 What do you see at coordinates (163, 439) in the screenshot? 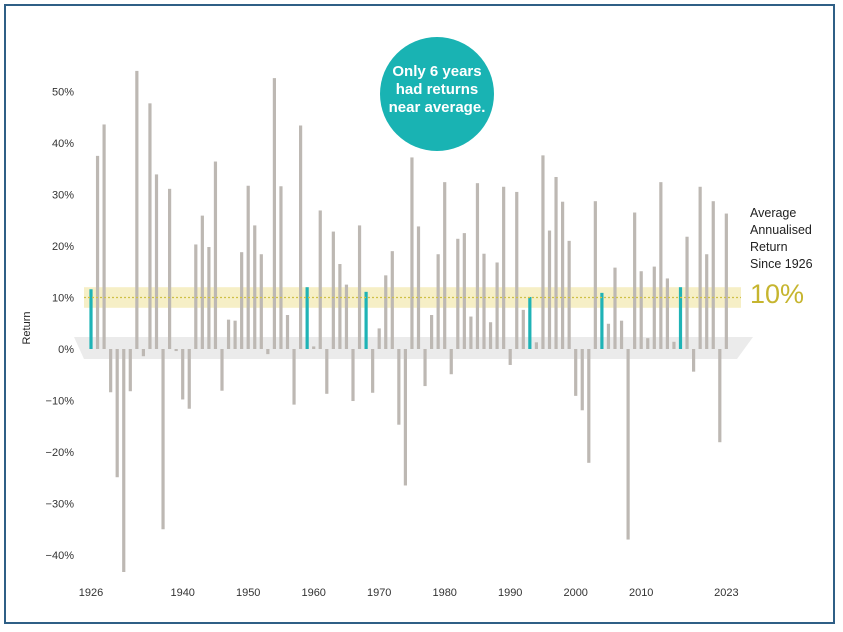
I see `bar-1937` at bounding box center [163, 439].